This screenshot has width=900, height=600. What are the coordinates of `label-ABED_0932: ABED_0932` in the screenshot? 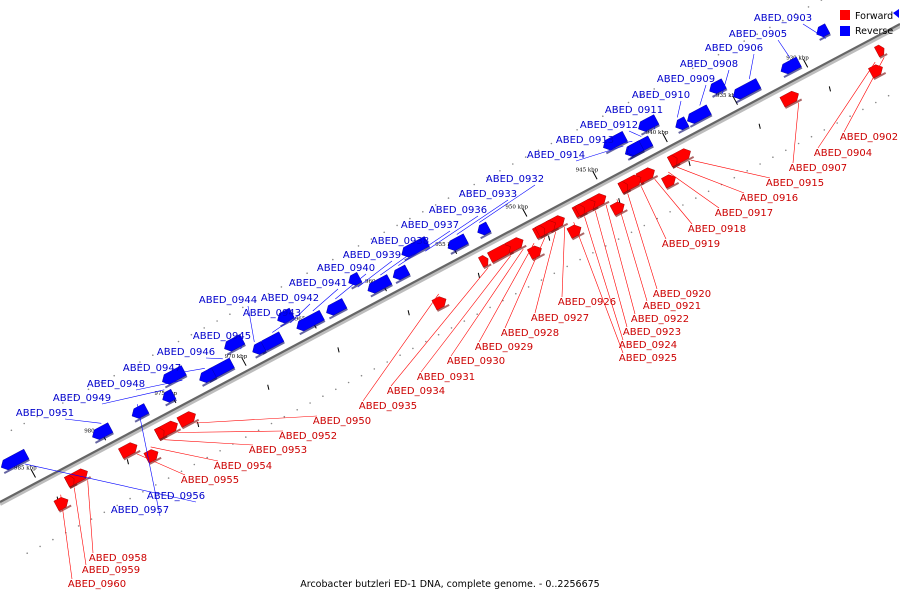 It's located at (515, 179).